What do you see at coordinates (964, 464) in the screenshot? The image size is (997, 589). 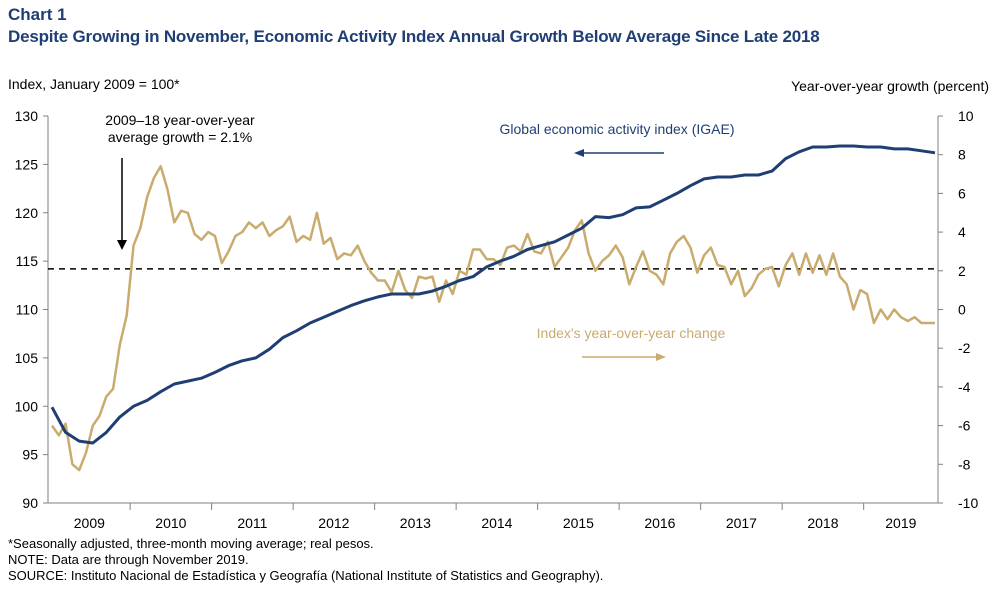 I see `right-tick-label: -8` at bounding box center [964, 464].